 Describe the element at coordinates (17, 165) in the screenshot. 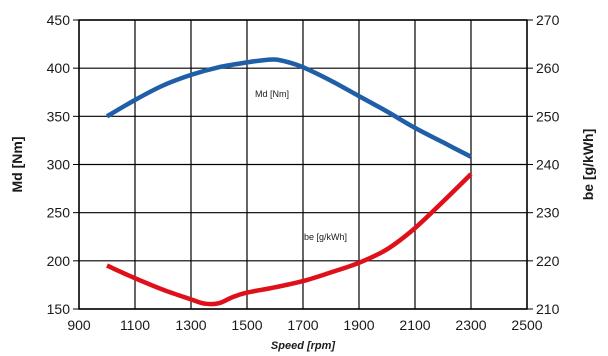

I see `y-axis-label-left: Md [Nm]` at that location.